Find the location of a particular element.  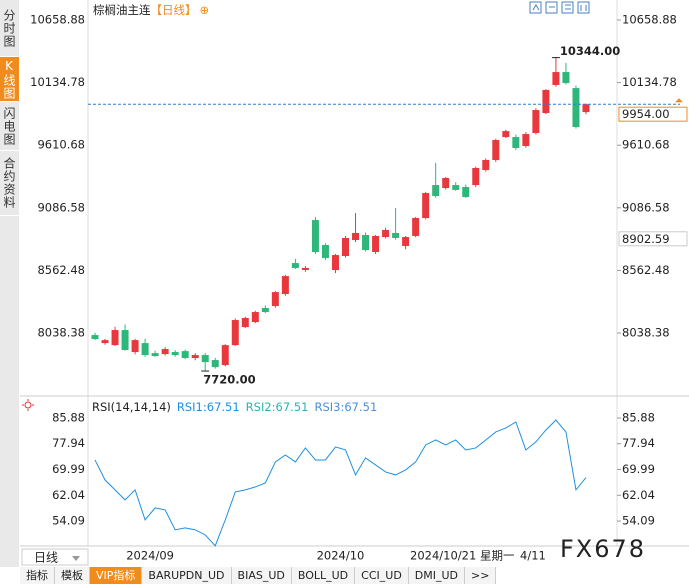

low-annotation: 7720.00 is located at coordinates (229, 380).